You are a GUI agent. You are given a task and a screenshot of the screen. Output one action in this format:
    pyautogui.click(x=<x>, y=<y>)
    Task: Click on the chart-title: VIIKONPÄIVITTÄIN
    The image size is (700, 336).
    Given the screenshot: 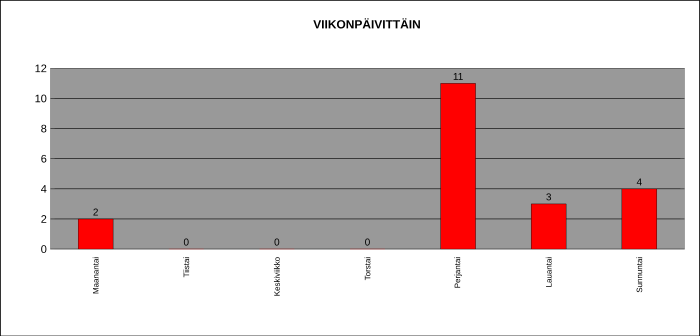 What is the action you would take?
    pyautogui.click(x=366, y=23)
    